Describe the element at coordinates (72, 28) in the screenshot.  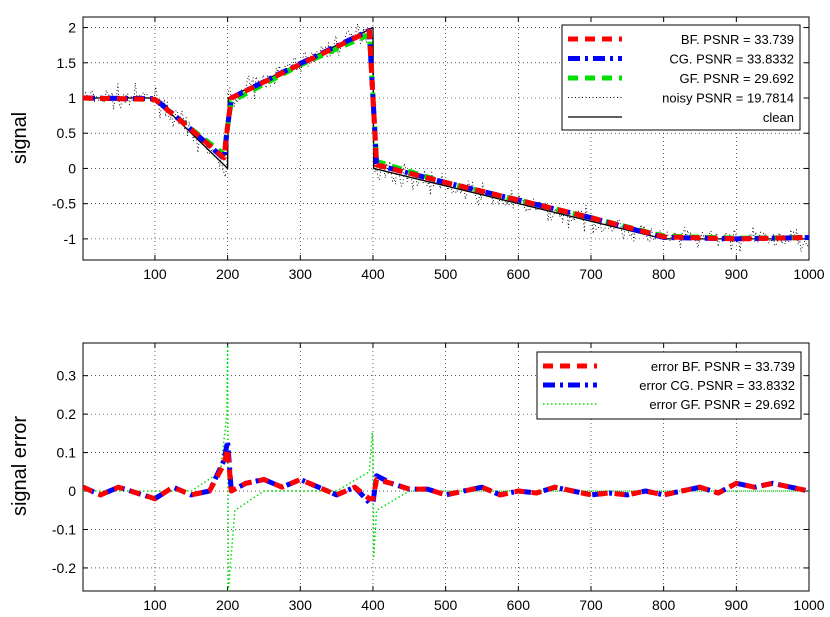
I see `signal-ytick-label: 2` at that location.